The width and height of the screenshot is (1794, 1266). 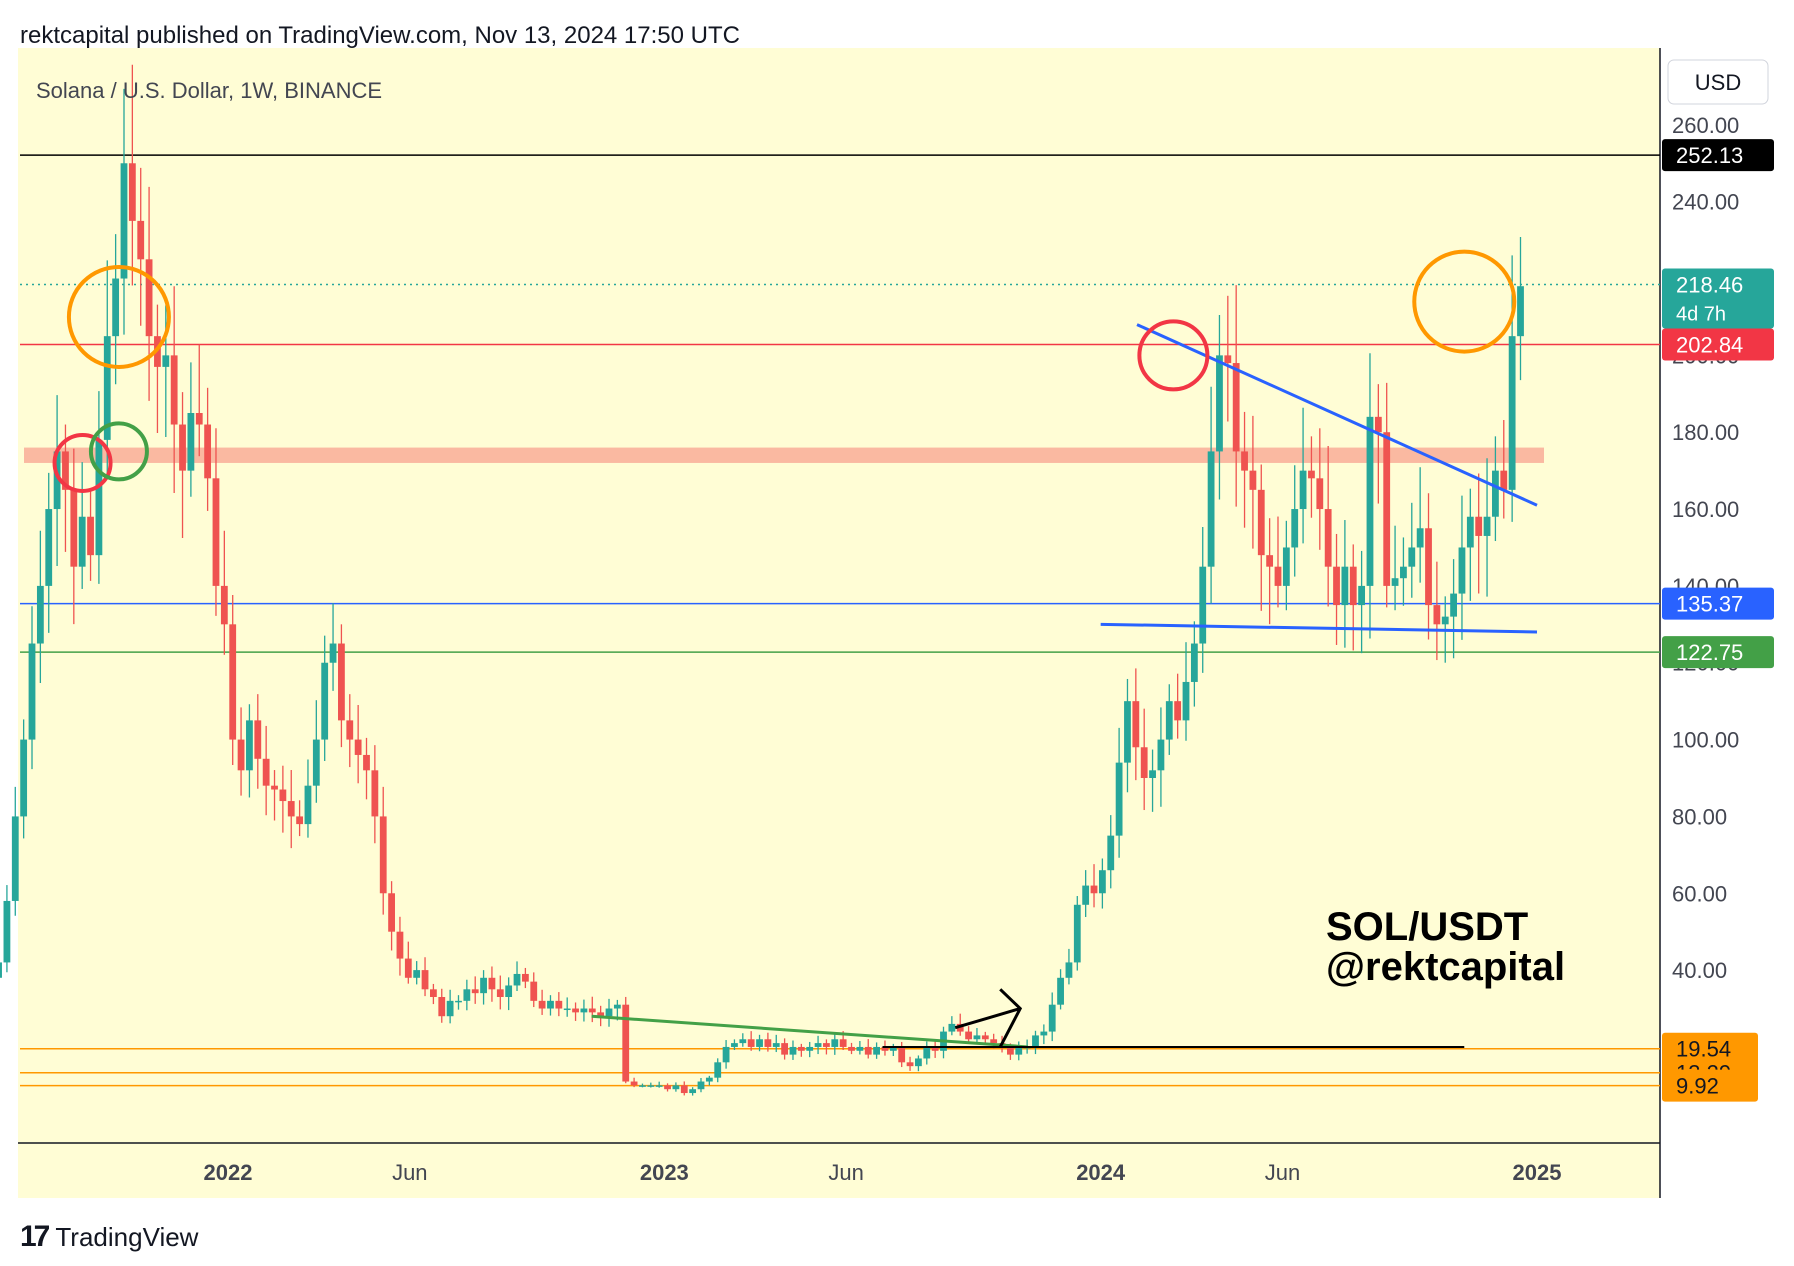 I want to click on tradingview-brand: 17 TradingView, so click(x=109, y=1237).